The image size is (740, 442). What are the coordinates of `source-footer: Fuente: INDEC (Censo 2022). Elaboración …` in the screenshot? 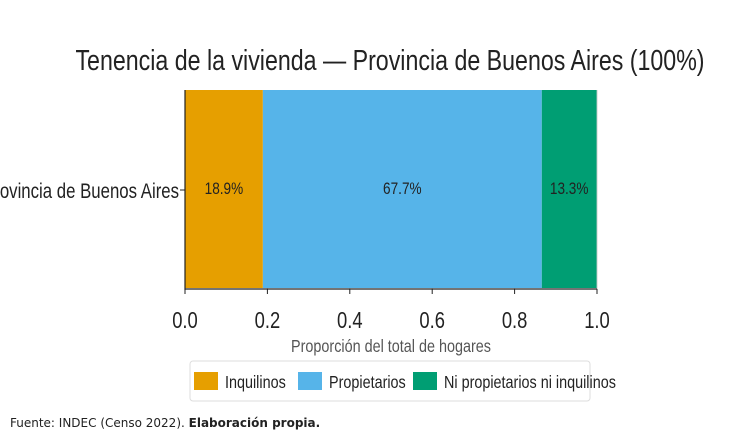 It's located at (165, 423).